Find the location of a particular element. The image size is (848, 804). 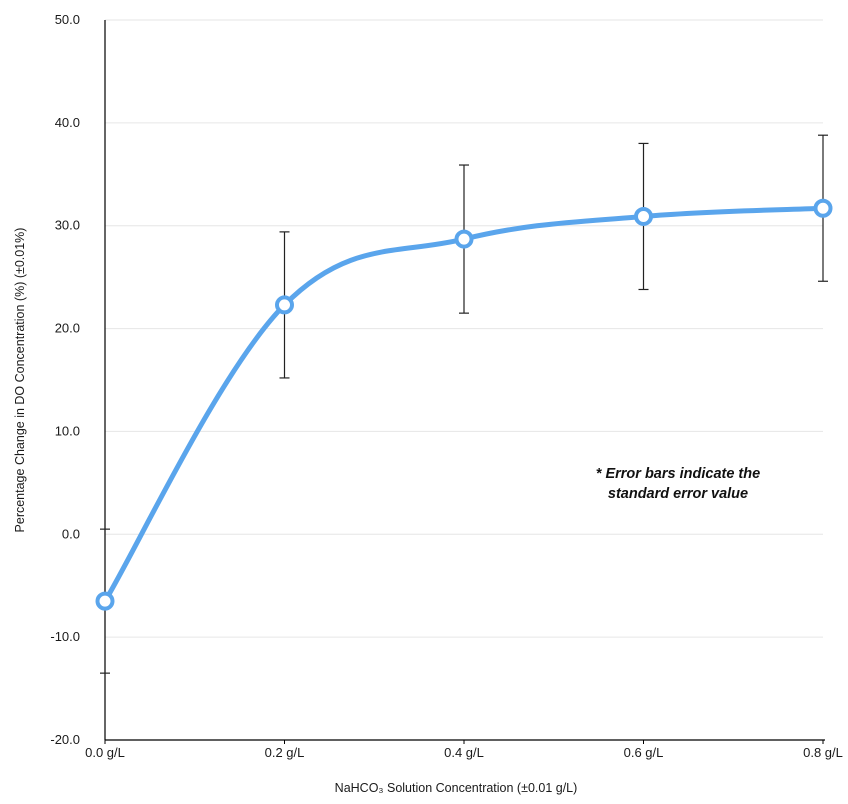

y-tick-label: 20.0 is located at coordinates (67, 328).